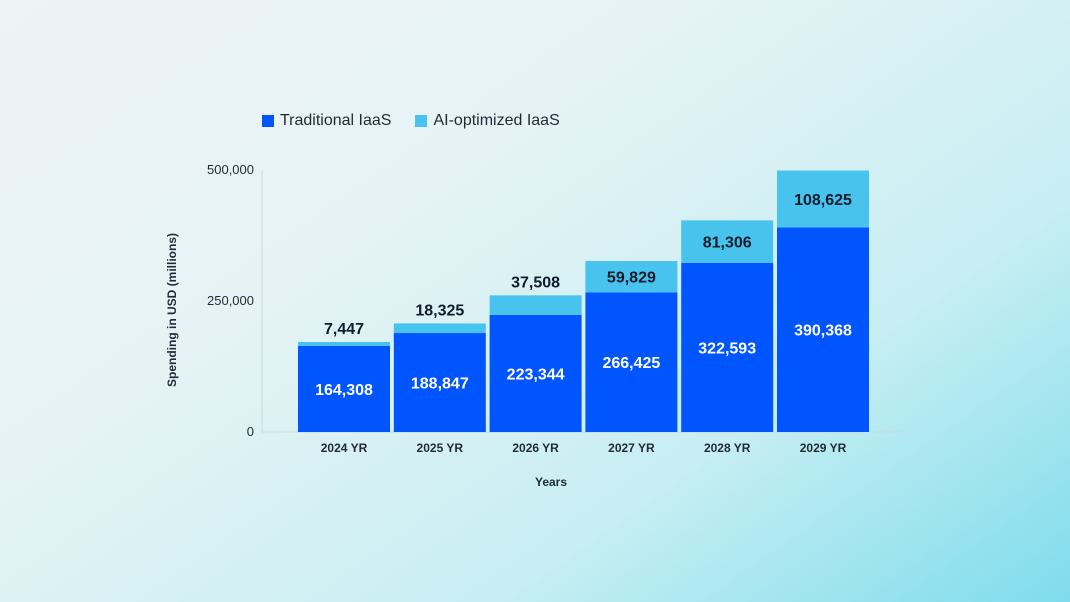 This screenshot has width=1070, height=602. What do you see at coordinates (551, 482) in the screenshot?
I see `x-axis-label: Years` at bounding box center [551, 482].